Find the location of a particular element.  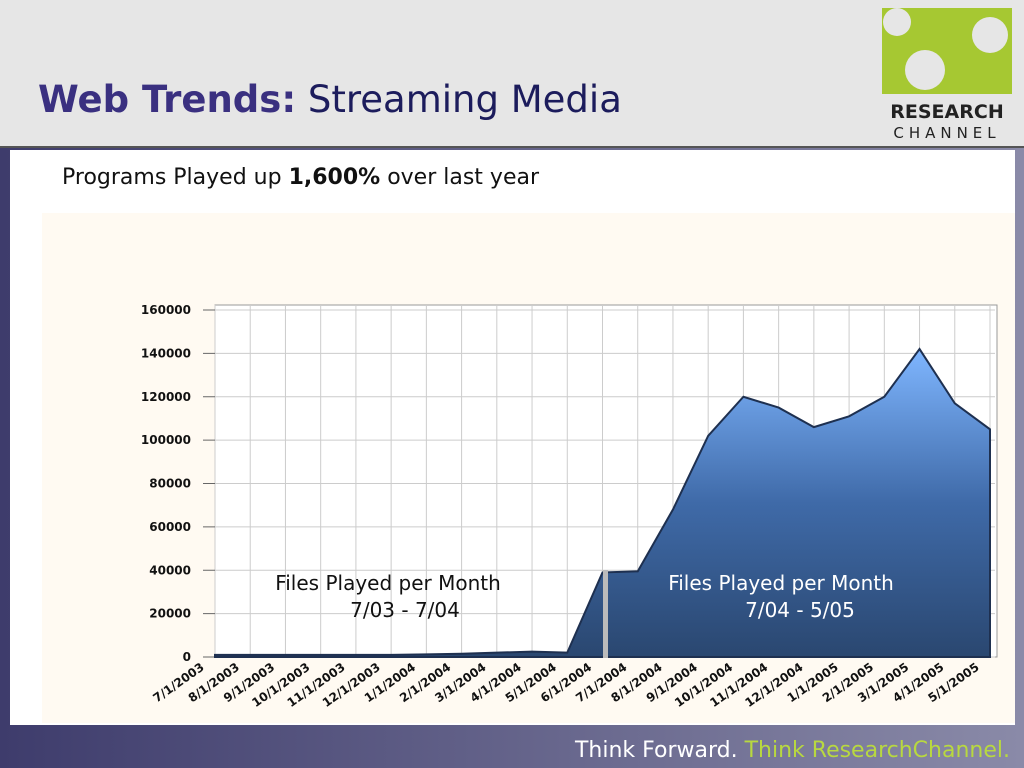

logo-top: RESEARCH is located at coordinates (946, 112).